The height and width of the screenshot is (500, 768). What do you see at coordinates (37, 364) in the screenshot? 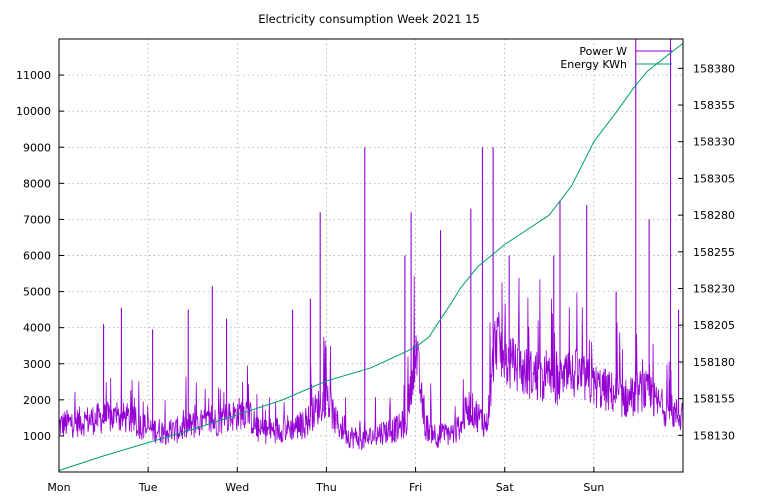
I see `y-tick-label: 3000` at bounding box center [37, 364].